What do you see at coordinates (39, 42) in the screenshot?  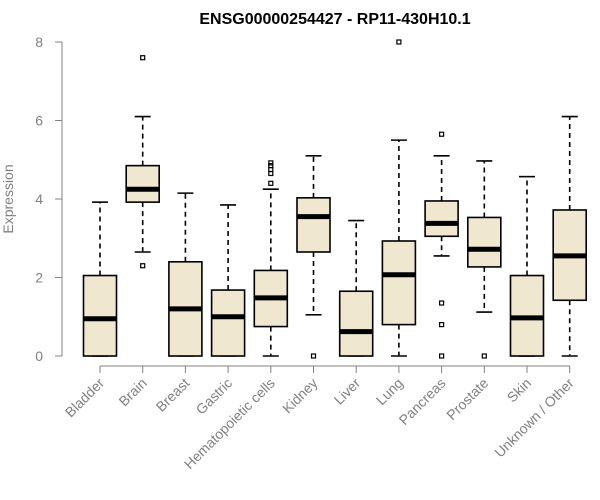 I see `y-tick-label: 8` at bounding box center [39, 42].